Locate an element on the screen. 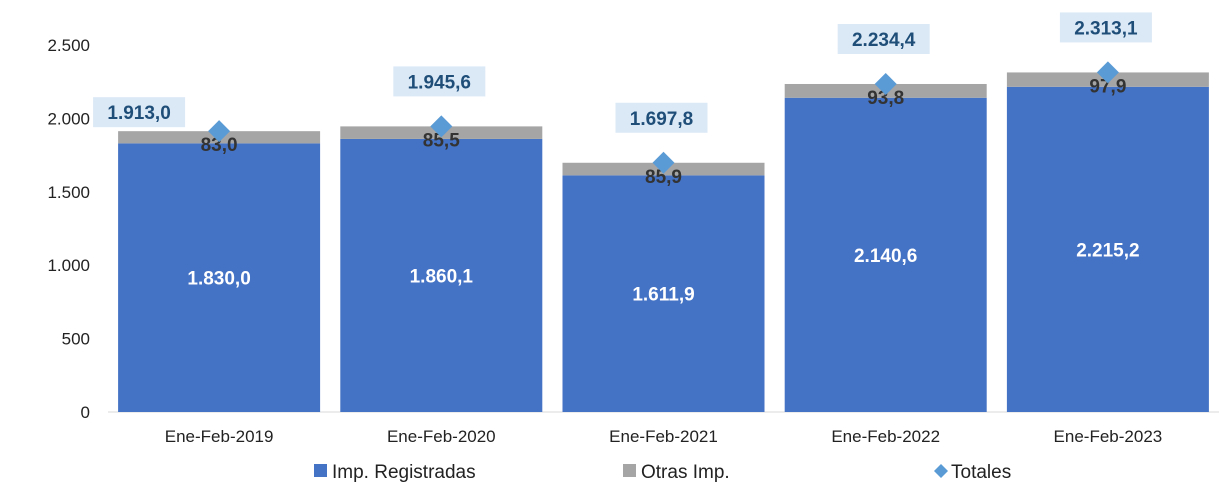 The height and width of the screenshot is (493, 1221). total-label: 1.945,6 is located at coordinates (439, 82).